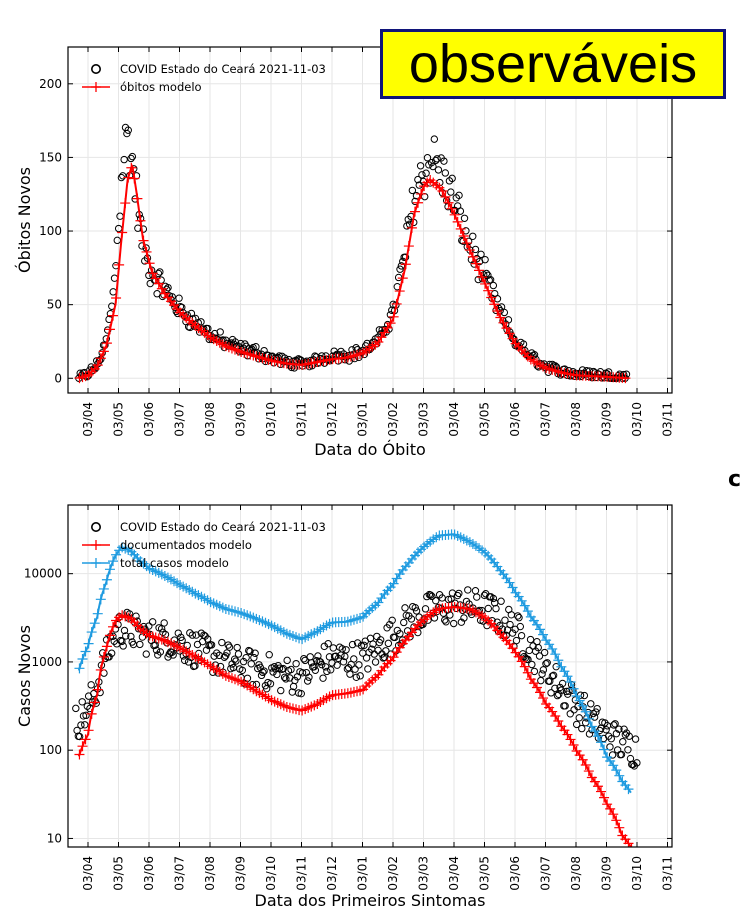  I want to click on legend-plus-marker, so click(96, 545).